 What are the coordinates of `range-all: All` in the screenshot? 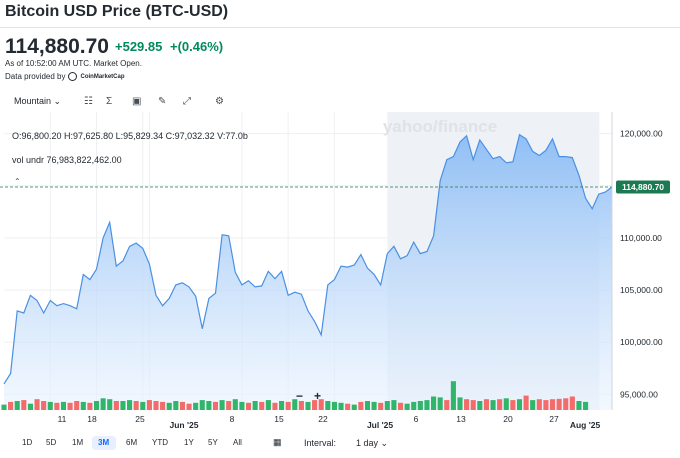 It's located at (237, 442).